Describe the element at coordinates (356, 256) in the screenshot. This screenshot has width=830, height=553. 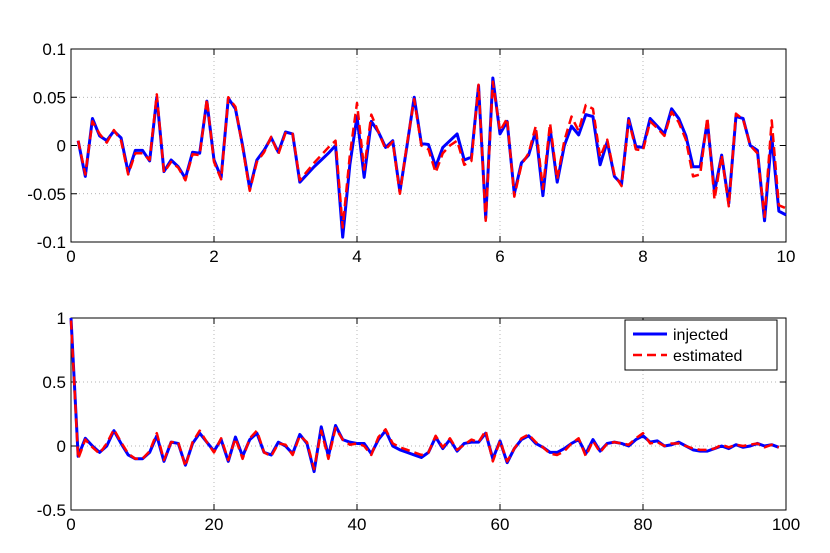
I see `x-tick-label: 4` at that location.